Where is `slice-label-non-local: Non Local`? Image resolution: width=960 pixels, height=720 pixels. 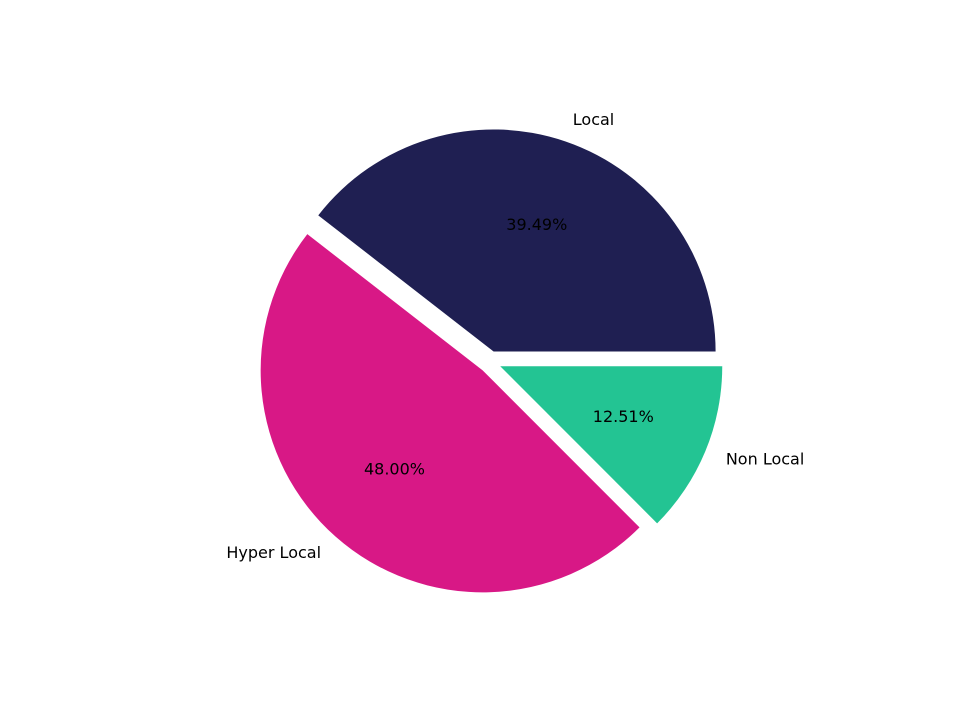
slice-label-non-local: Non Local is located at coordinates (765, 458).